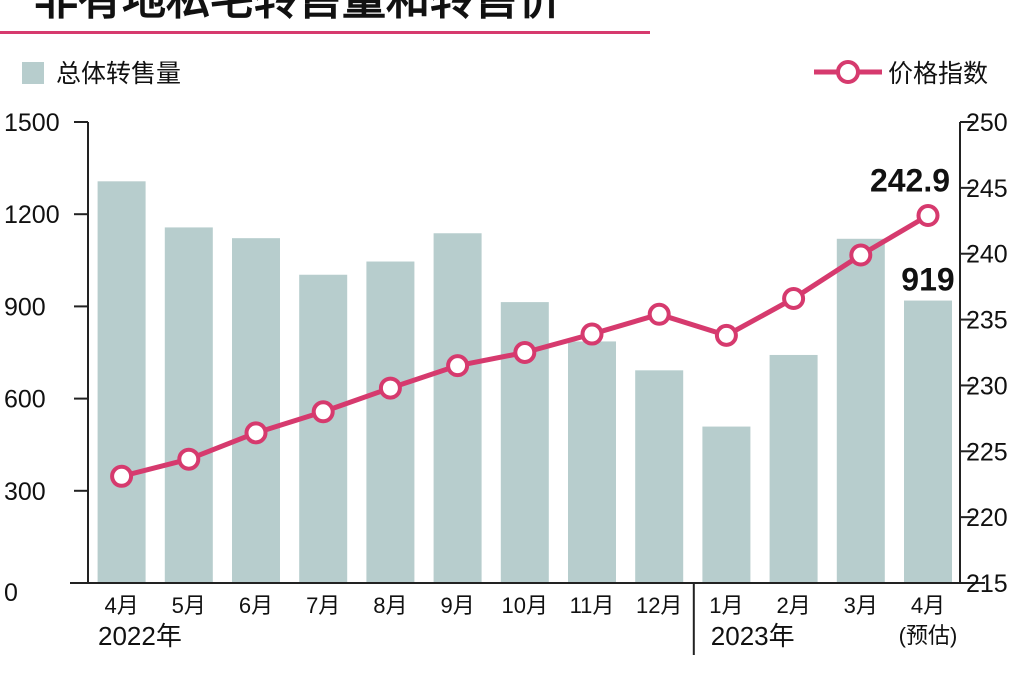 The image size is (1024, 682). What do you see at coordinates (938, 74) in the screenshot?
I see `legend-line-label: 价格指数` at bounding box center [938, 74].